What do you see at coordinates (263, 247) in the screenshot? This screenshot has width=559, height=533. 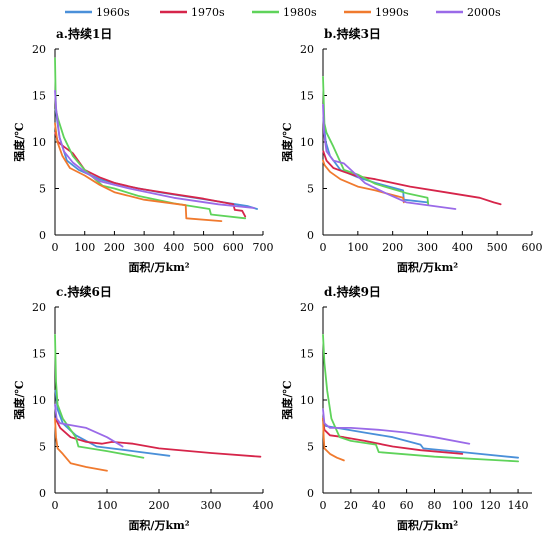 I see `x-tick-label: 700` at bounding box center [263, 247].